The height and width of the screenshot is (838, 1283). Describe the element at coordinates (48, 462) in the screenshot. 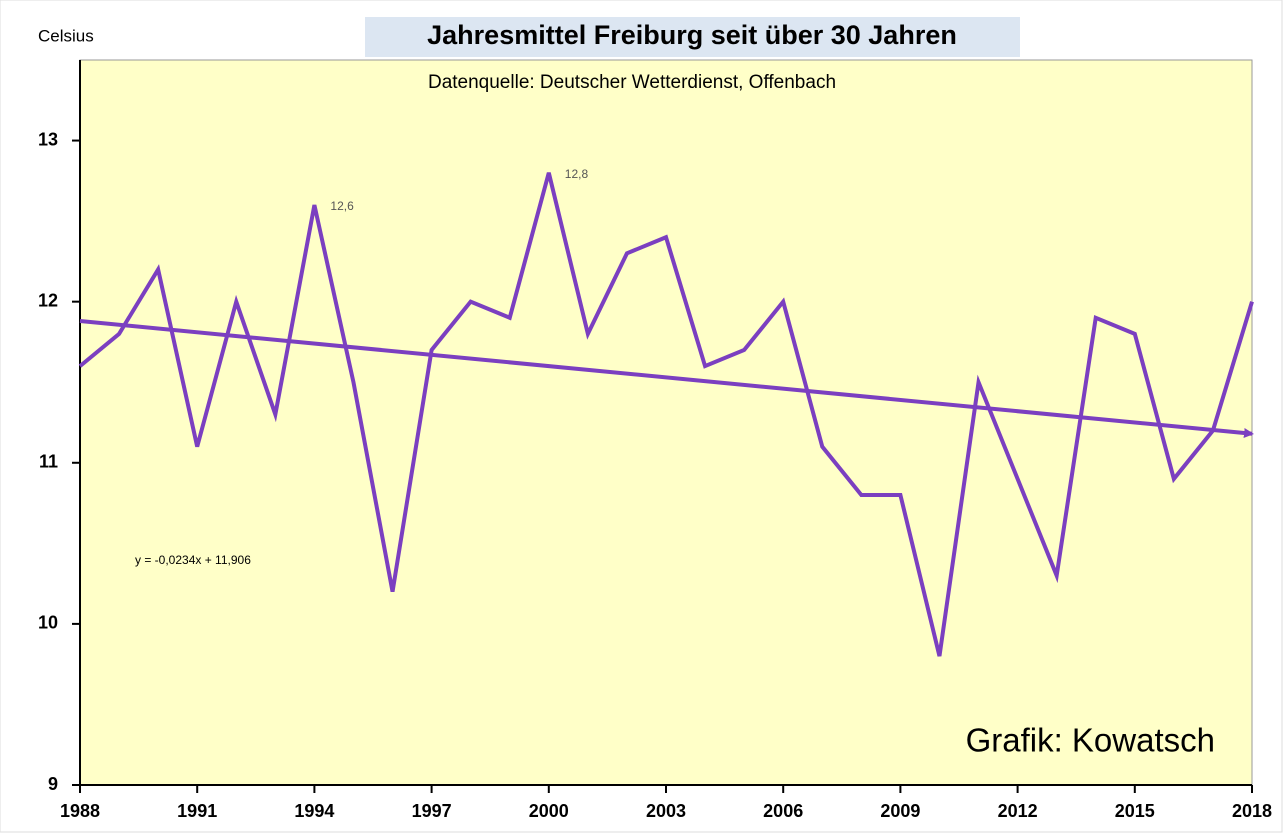

I see `y-tick-label: 11` at that location.